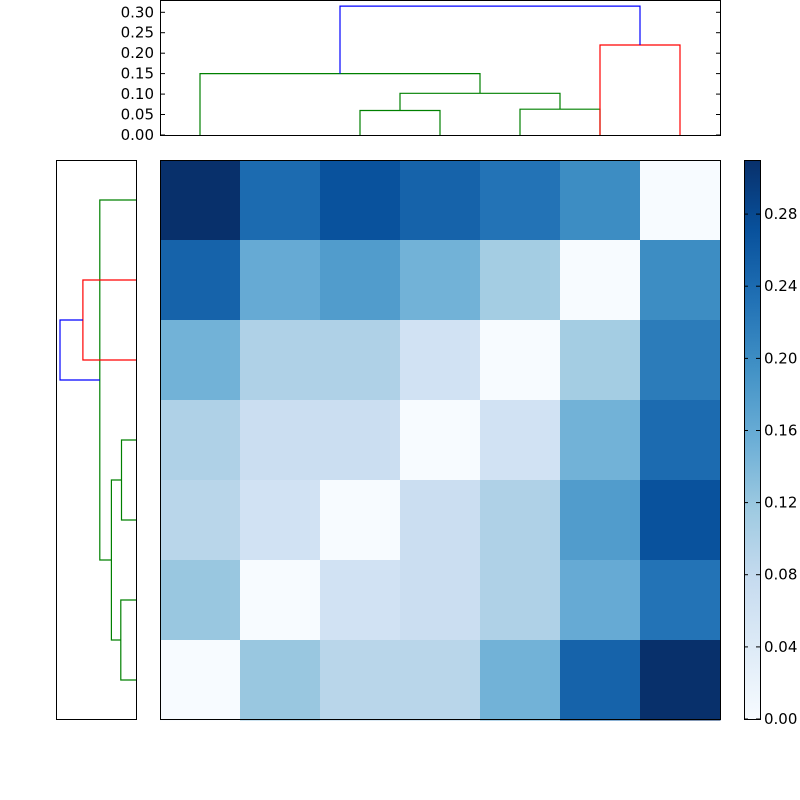 This screenshot has height=800, width=800. What do you see at coordinates (360, 280) in the screenshot?
I see `heatmap-cell-r1-c2` at bounding box center [360, 280].